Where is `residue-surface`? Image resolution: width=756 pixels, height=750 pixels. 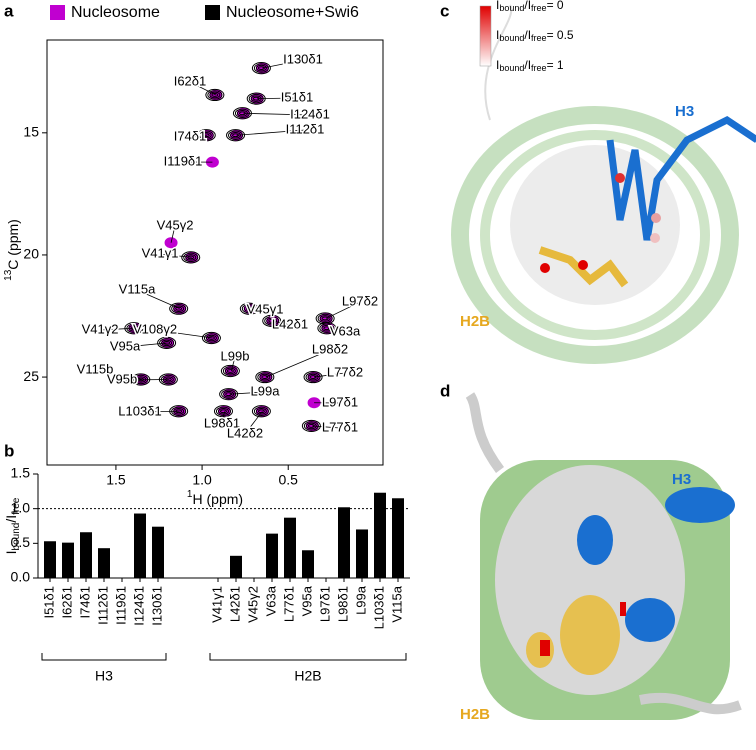 residue-surface is located at coordinates (545, 648).